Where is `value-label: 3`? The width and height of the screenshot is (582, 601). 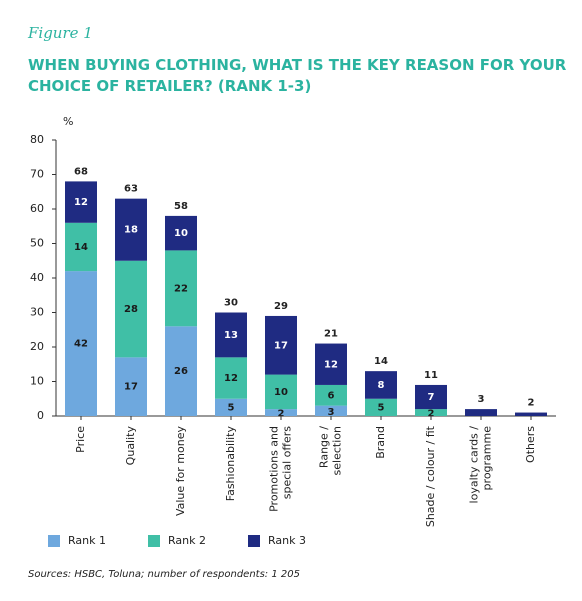
value-label: 3 is located at coordinates (331, 412).